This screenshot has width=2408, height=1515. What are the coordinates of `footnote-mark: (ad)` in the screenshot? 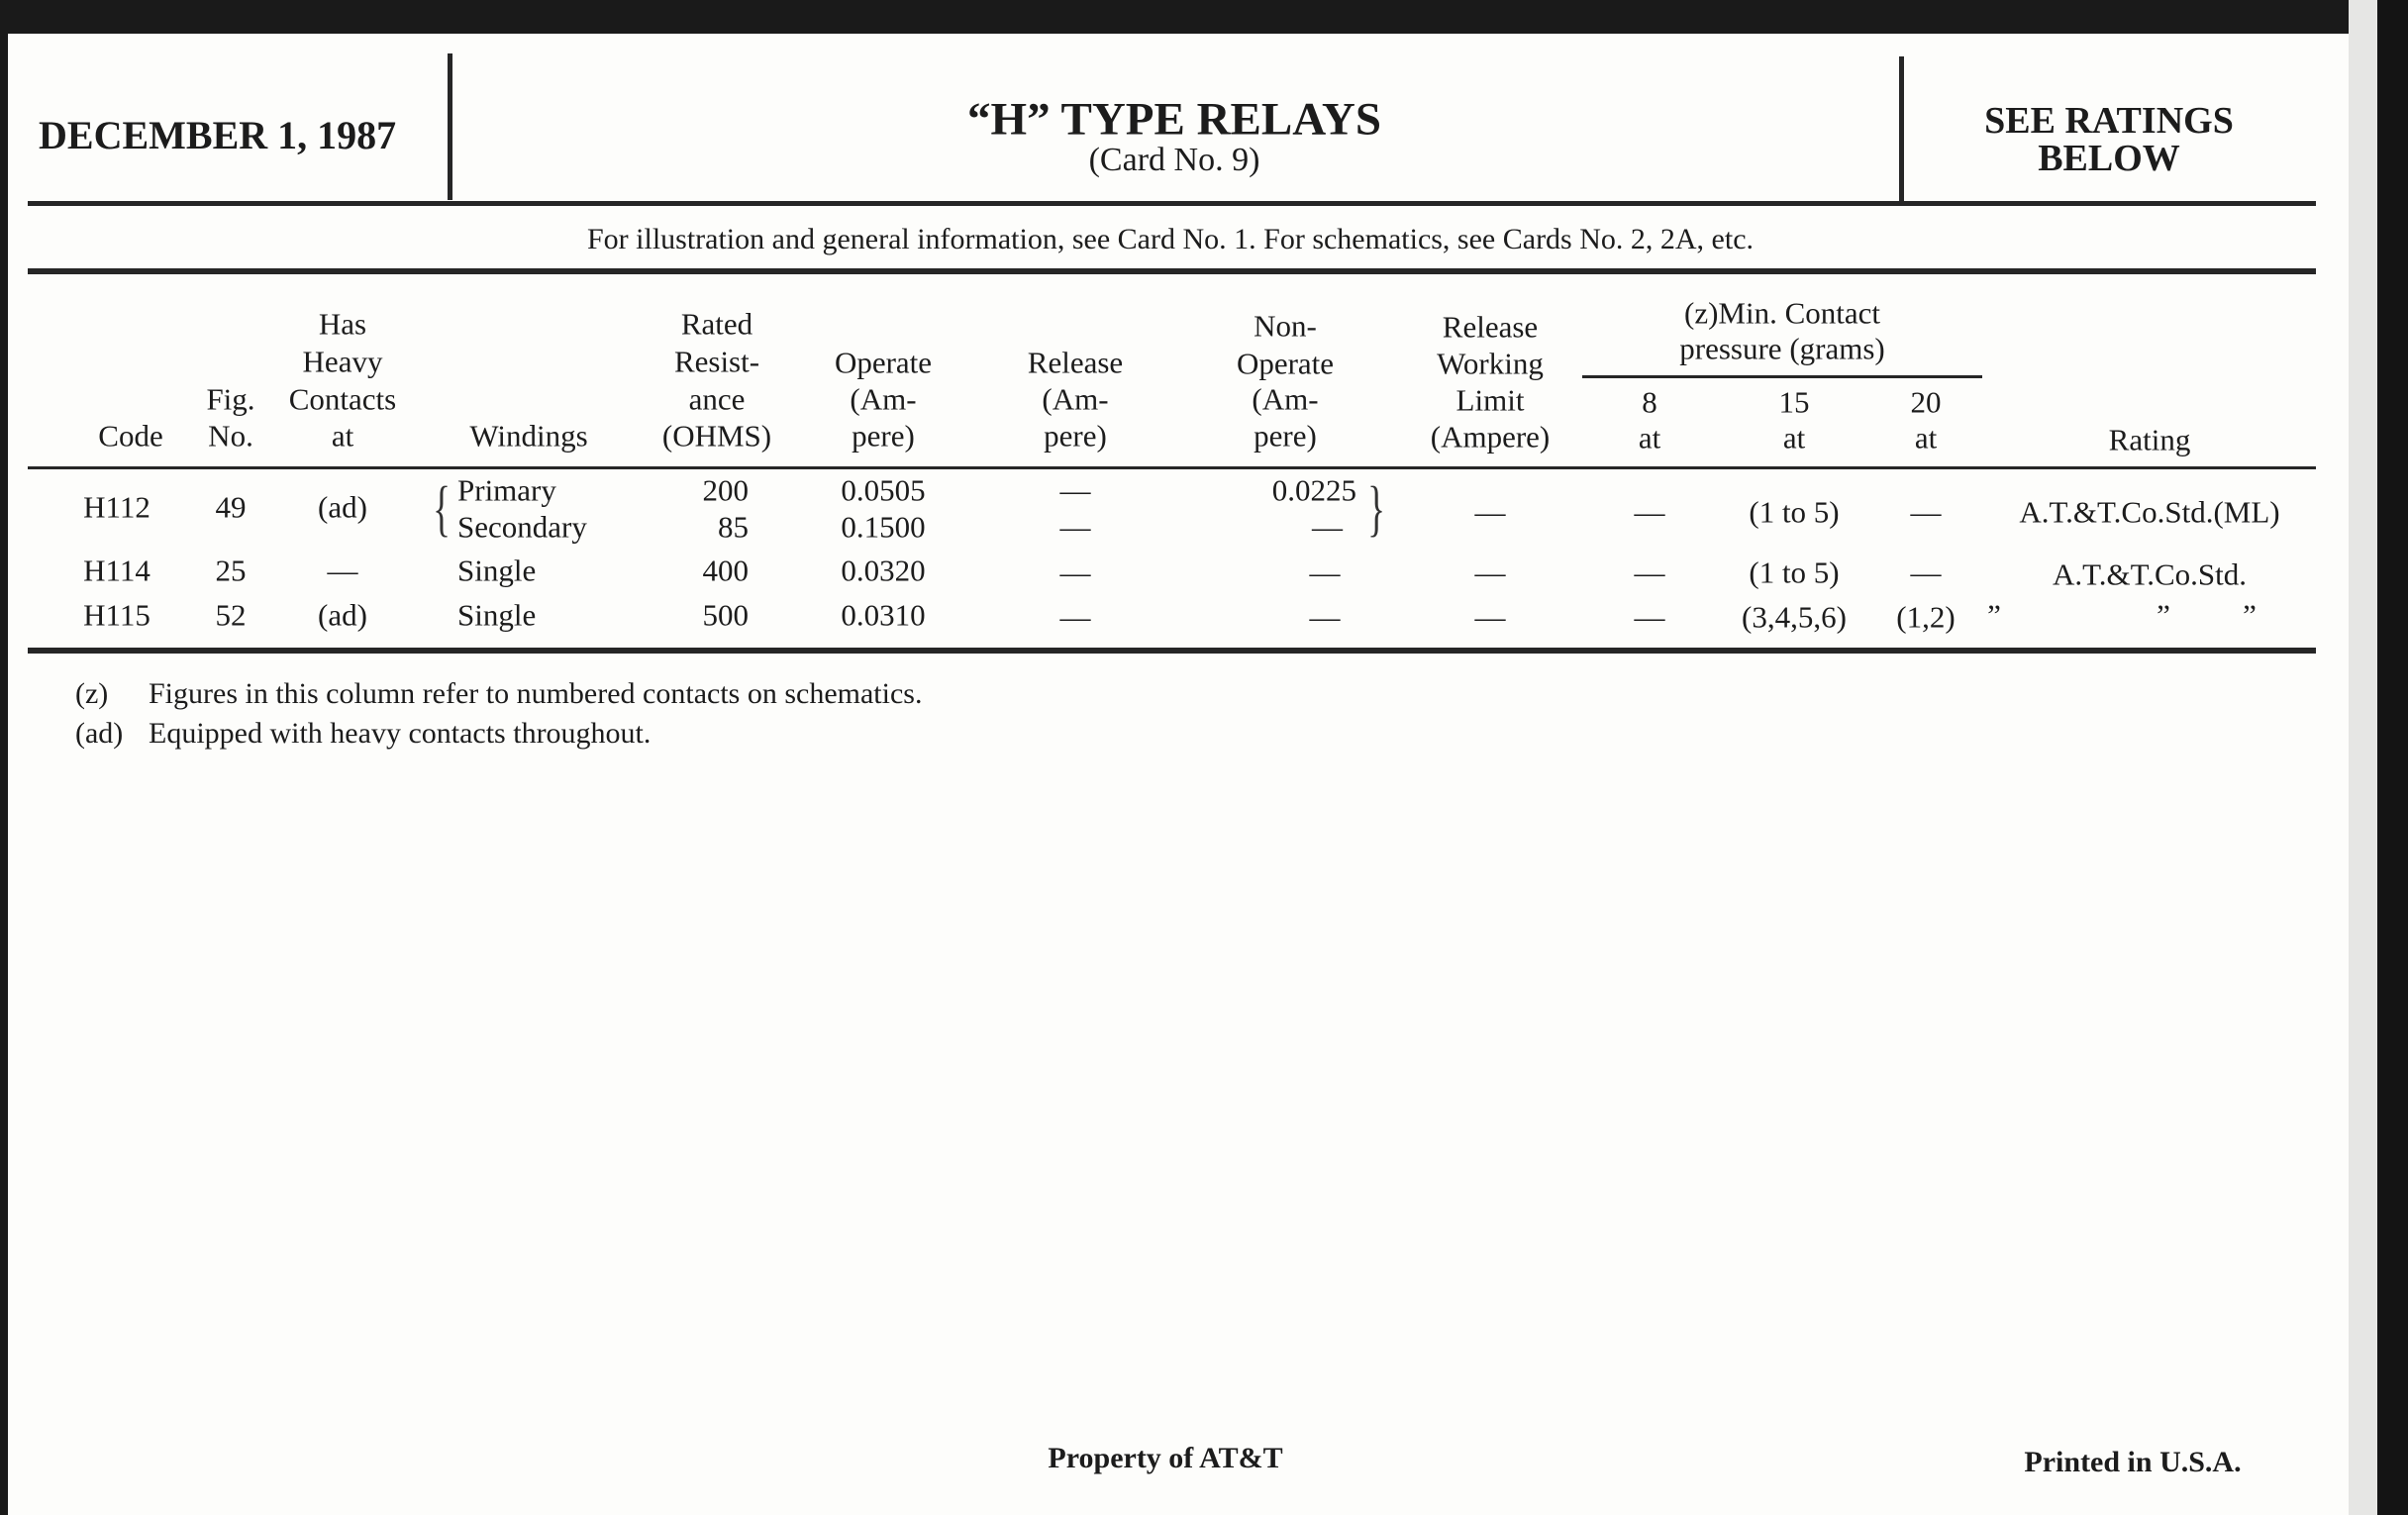 It's located at (100, 734).